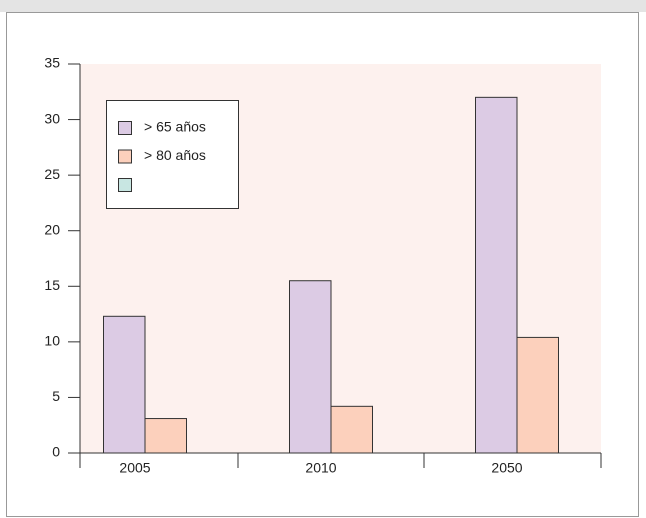  Describe the element at coordinates (175, 155) in the screenshot. I see `legend-label: > 80 años` at that location.